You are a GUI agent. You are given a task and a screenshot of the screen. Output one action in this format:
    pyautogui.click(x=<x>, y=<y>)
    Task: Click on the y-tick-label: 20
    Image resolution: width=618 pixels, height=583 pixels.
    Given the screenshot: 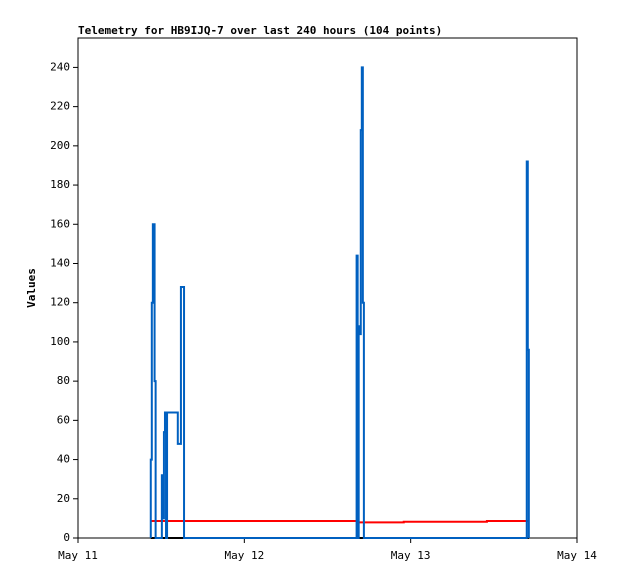 What is the action you would take?
    pyautogui.click(x=63, y=498)
    